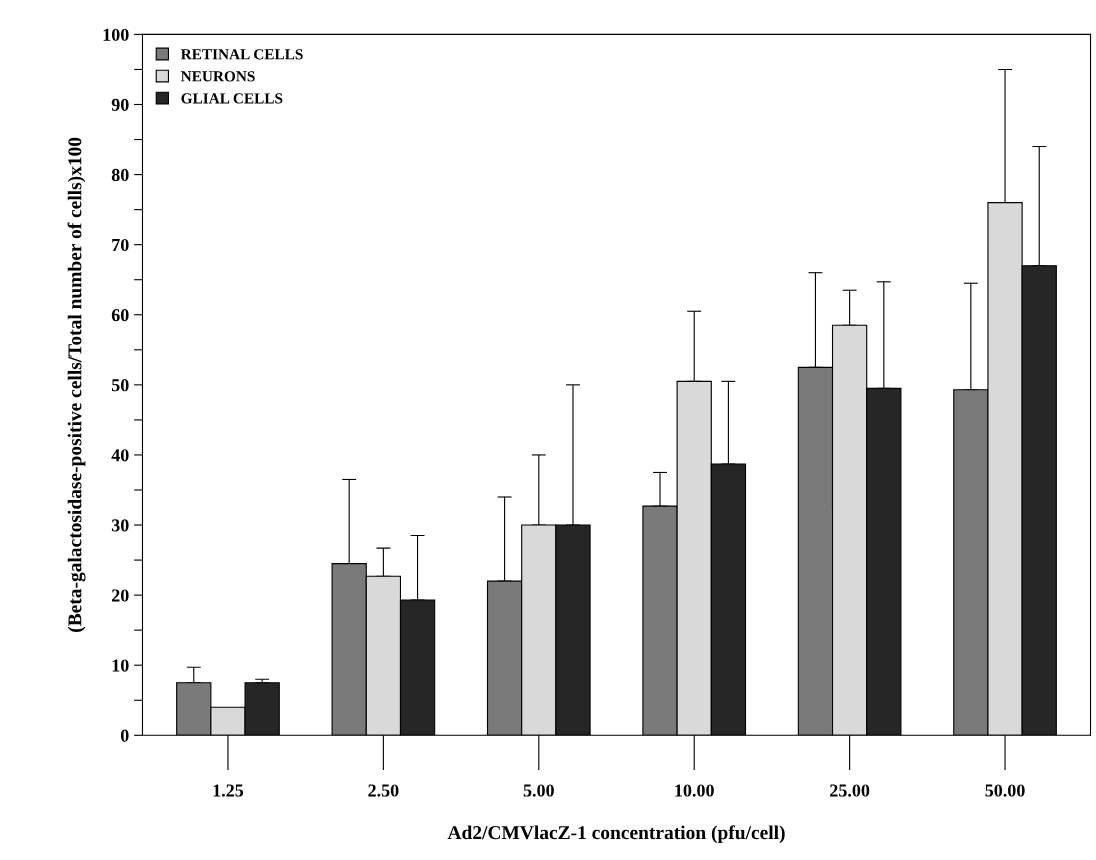 The height and width of the screenshot is (860, 1096). I want to click on y-tick-label: 0, so click(124, 735).